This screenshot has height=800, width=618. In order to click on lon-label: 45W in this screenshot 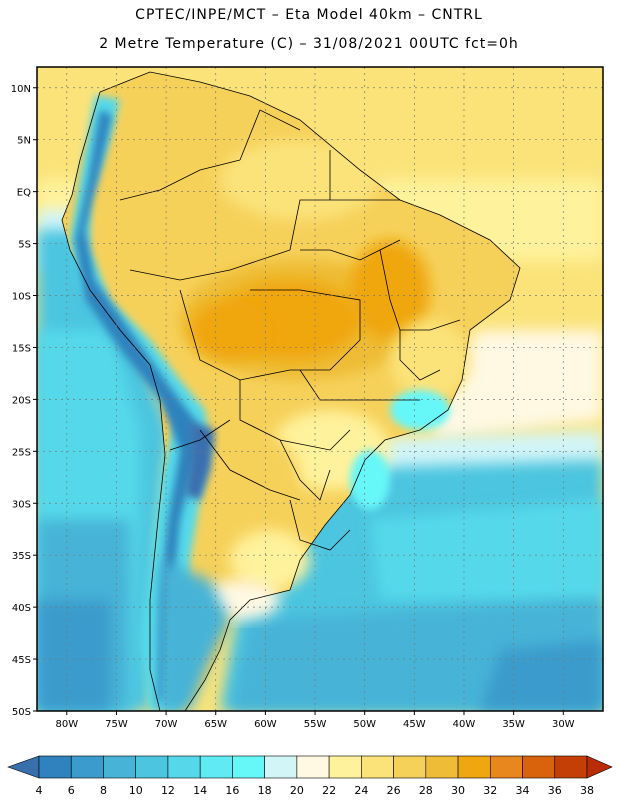, I will do `click(414, 724)`.